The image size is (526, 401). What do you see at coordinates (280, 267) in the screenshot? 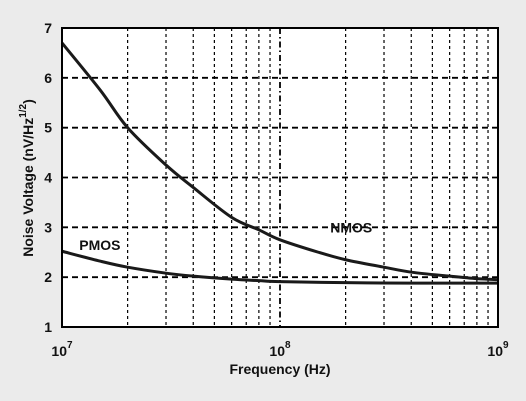
I see `series-line-pmos` at bounding box center [280, 267].